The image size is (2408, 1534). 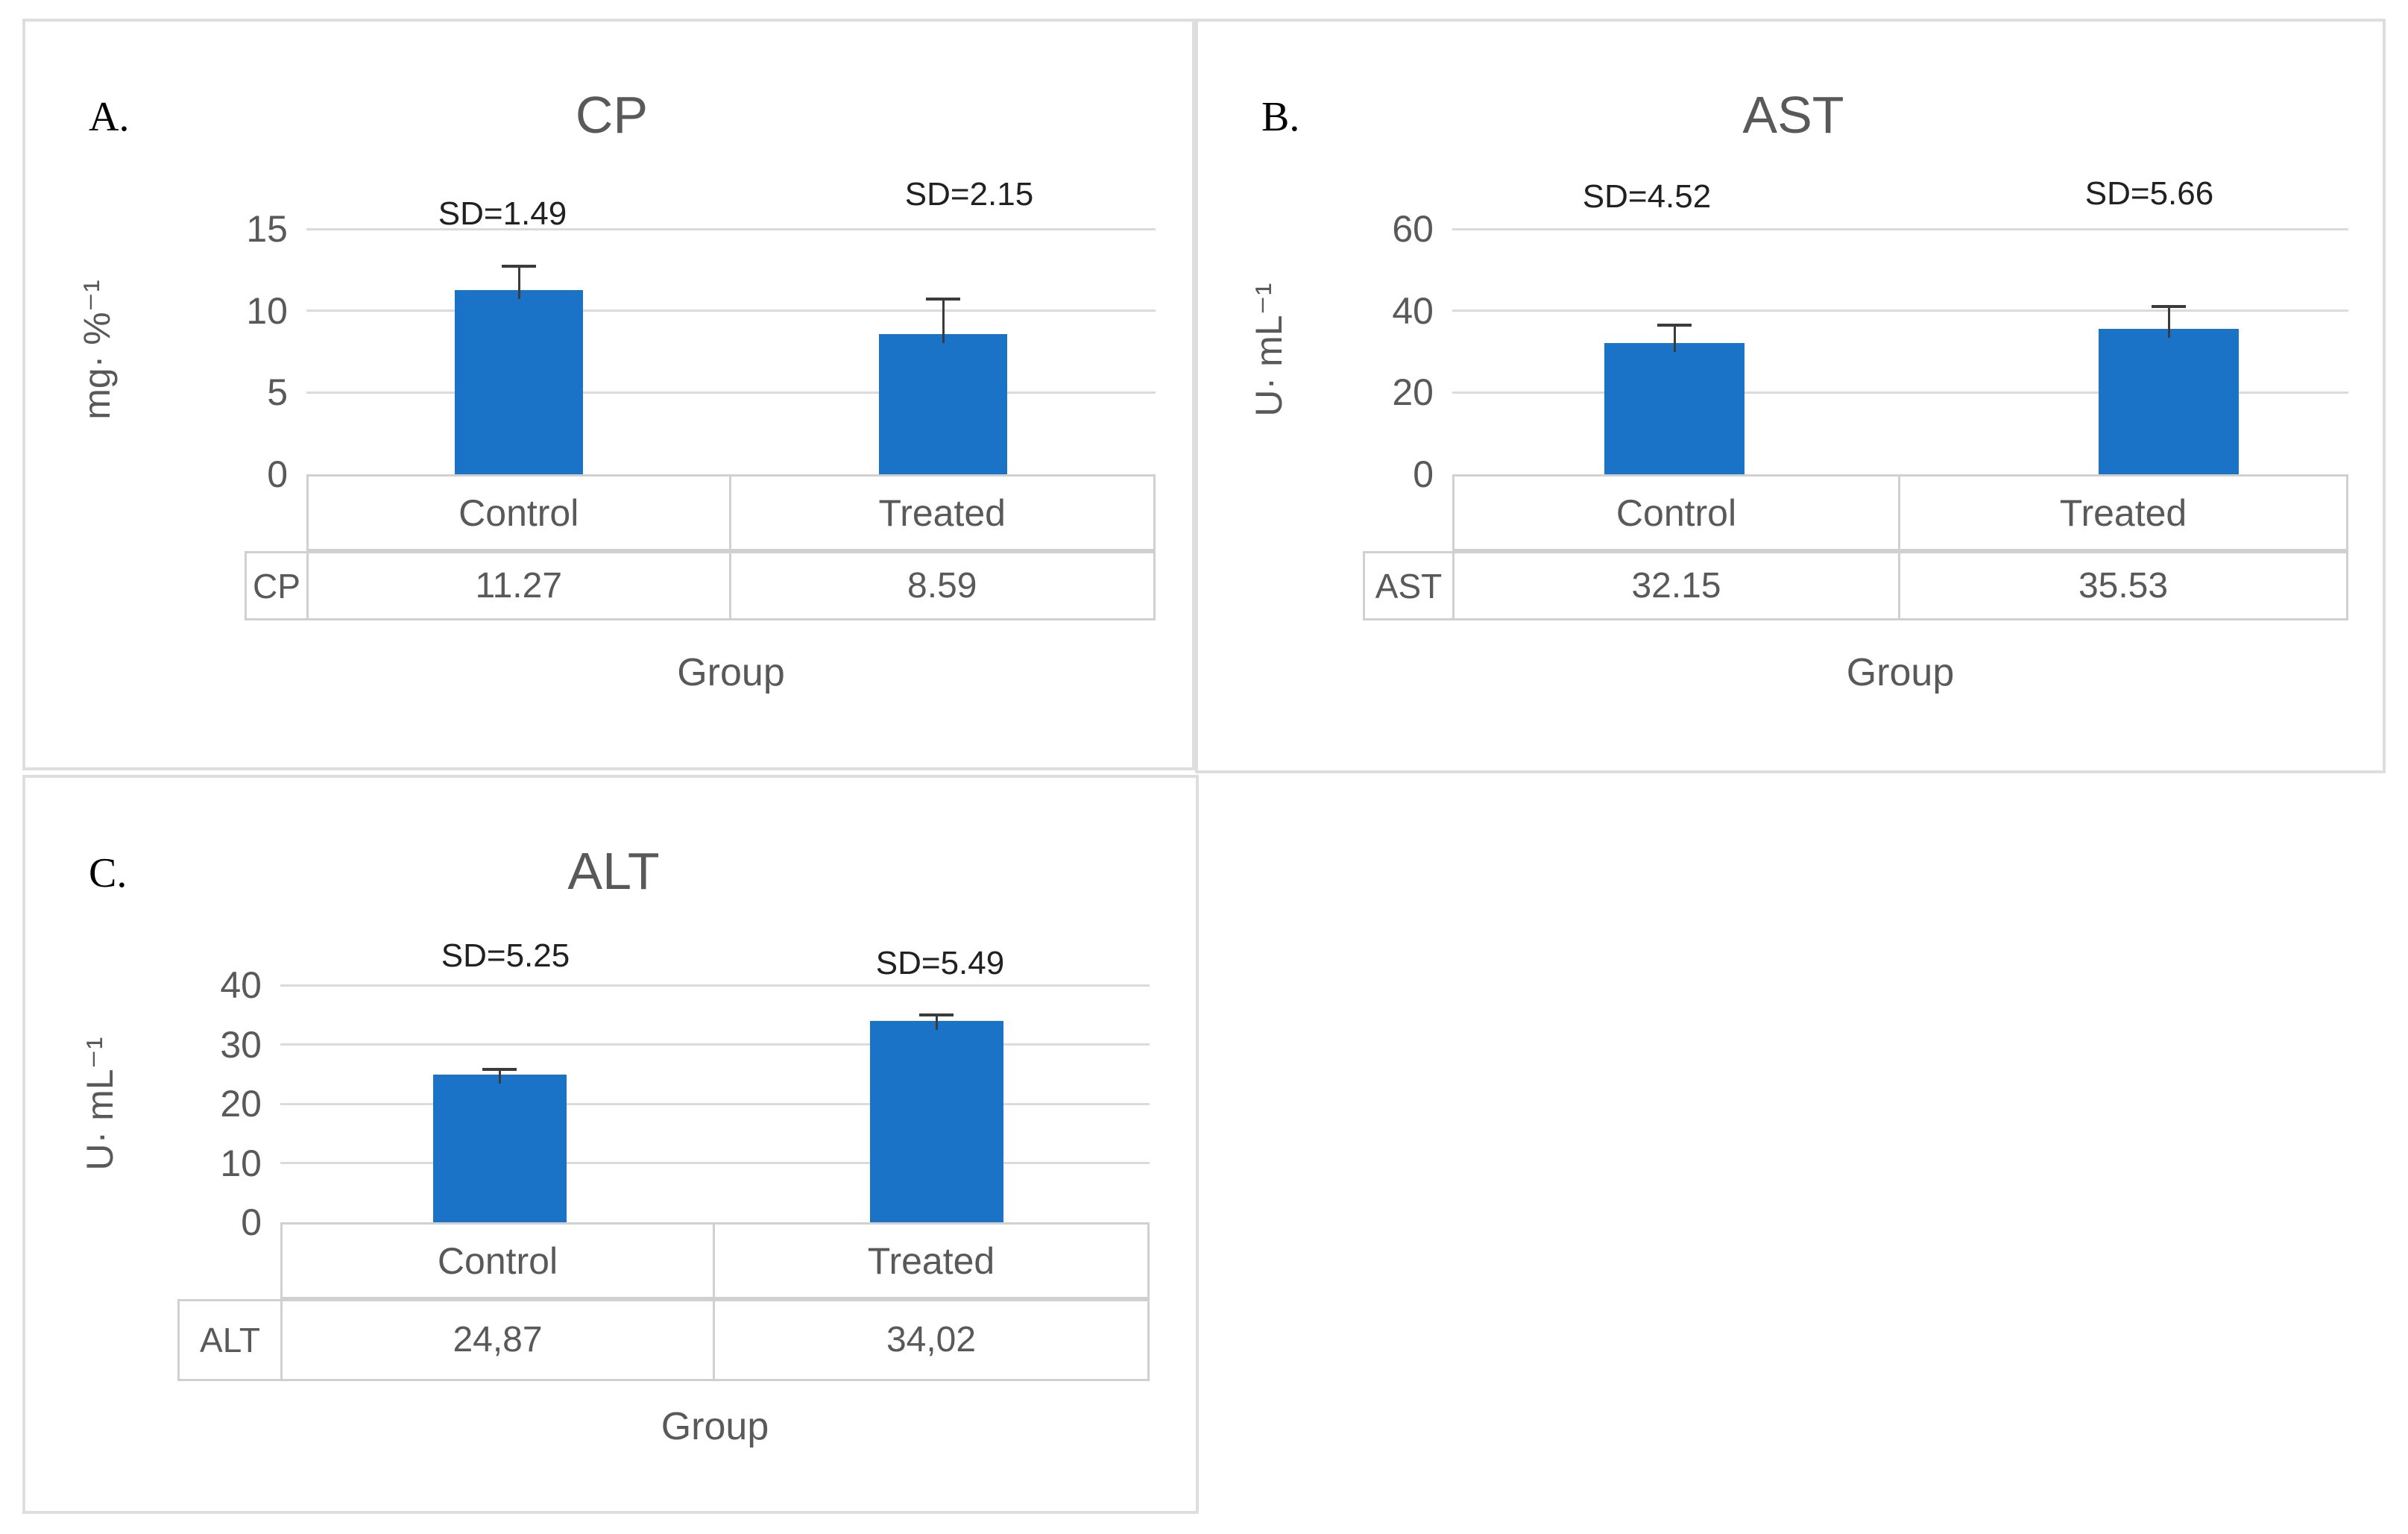 What do you see at coordinates (278, 585) in the screenshot?
I see `row-header-cell: CP` at bounding box center [278, 585].